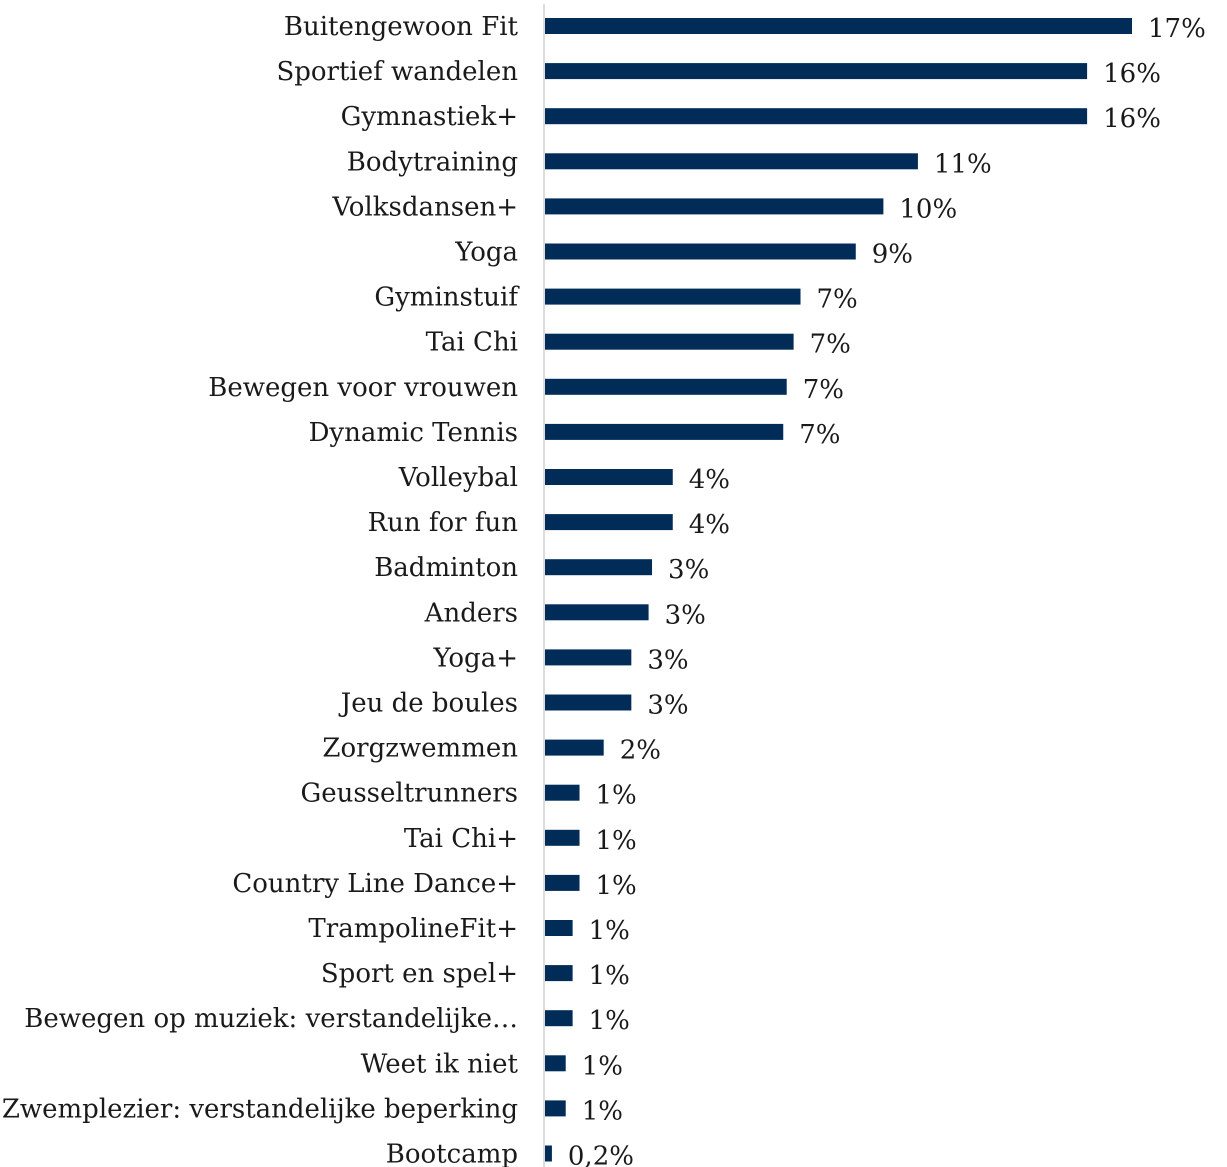  I want to click on category-label: Geusseltrunners, so click(409, 794).